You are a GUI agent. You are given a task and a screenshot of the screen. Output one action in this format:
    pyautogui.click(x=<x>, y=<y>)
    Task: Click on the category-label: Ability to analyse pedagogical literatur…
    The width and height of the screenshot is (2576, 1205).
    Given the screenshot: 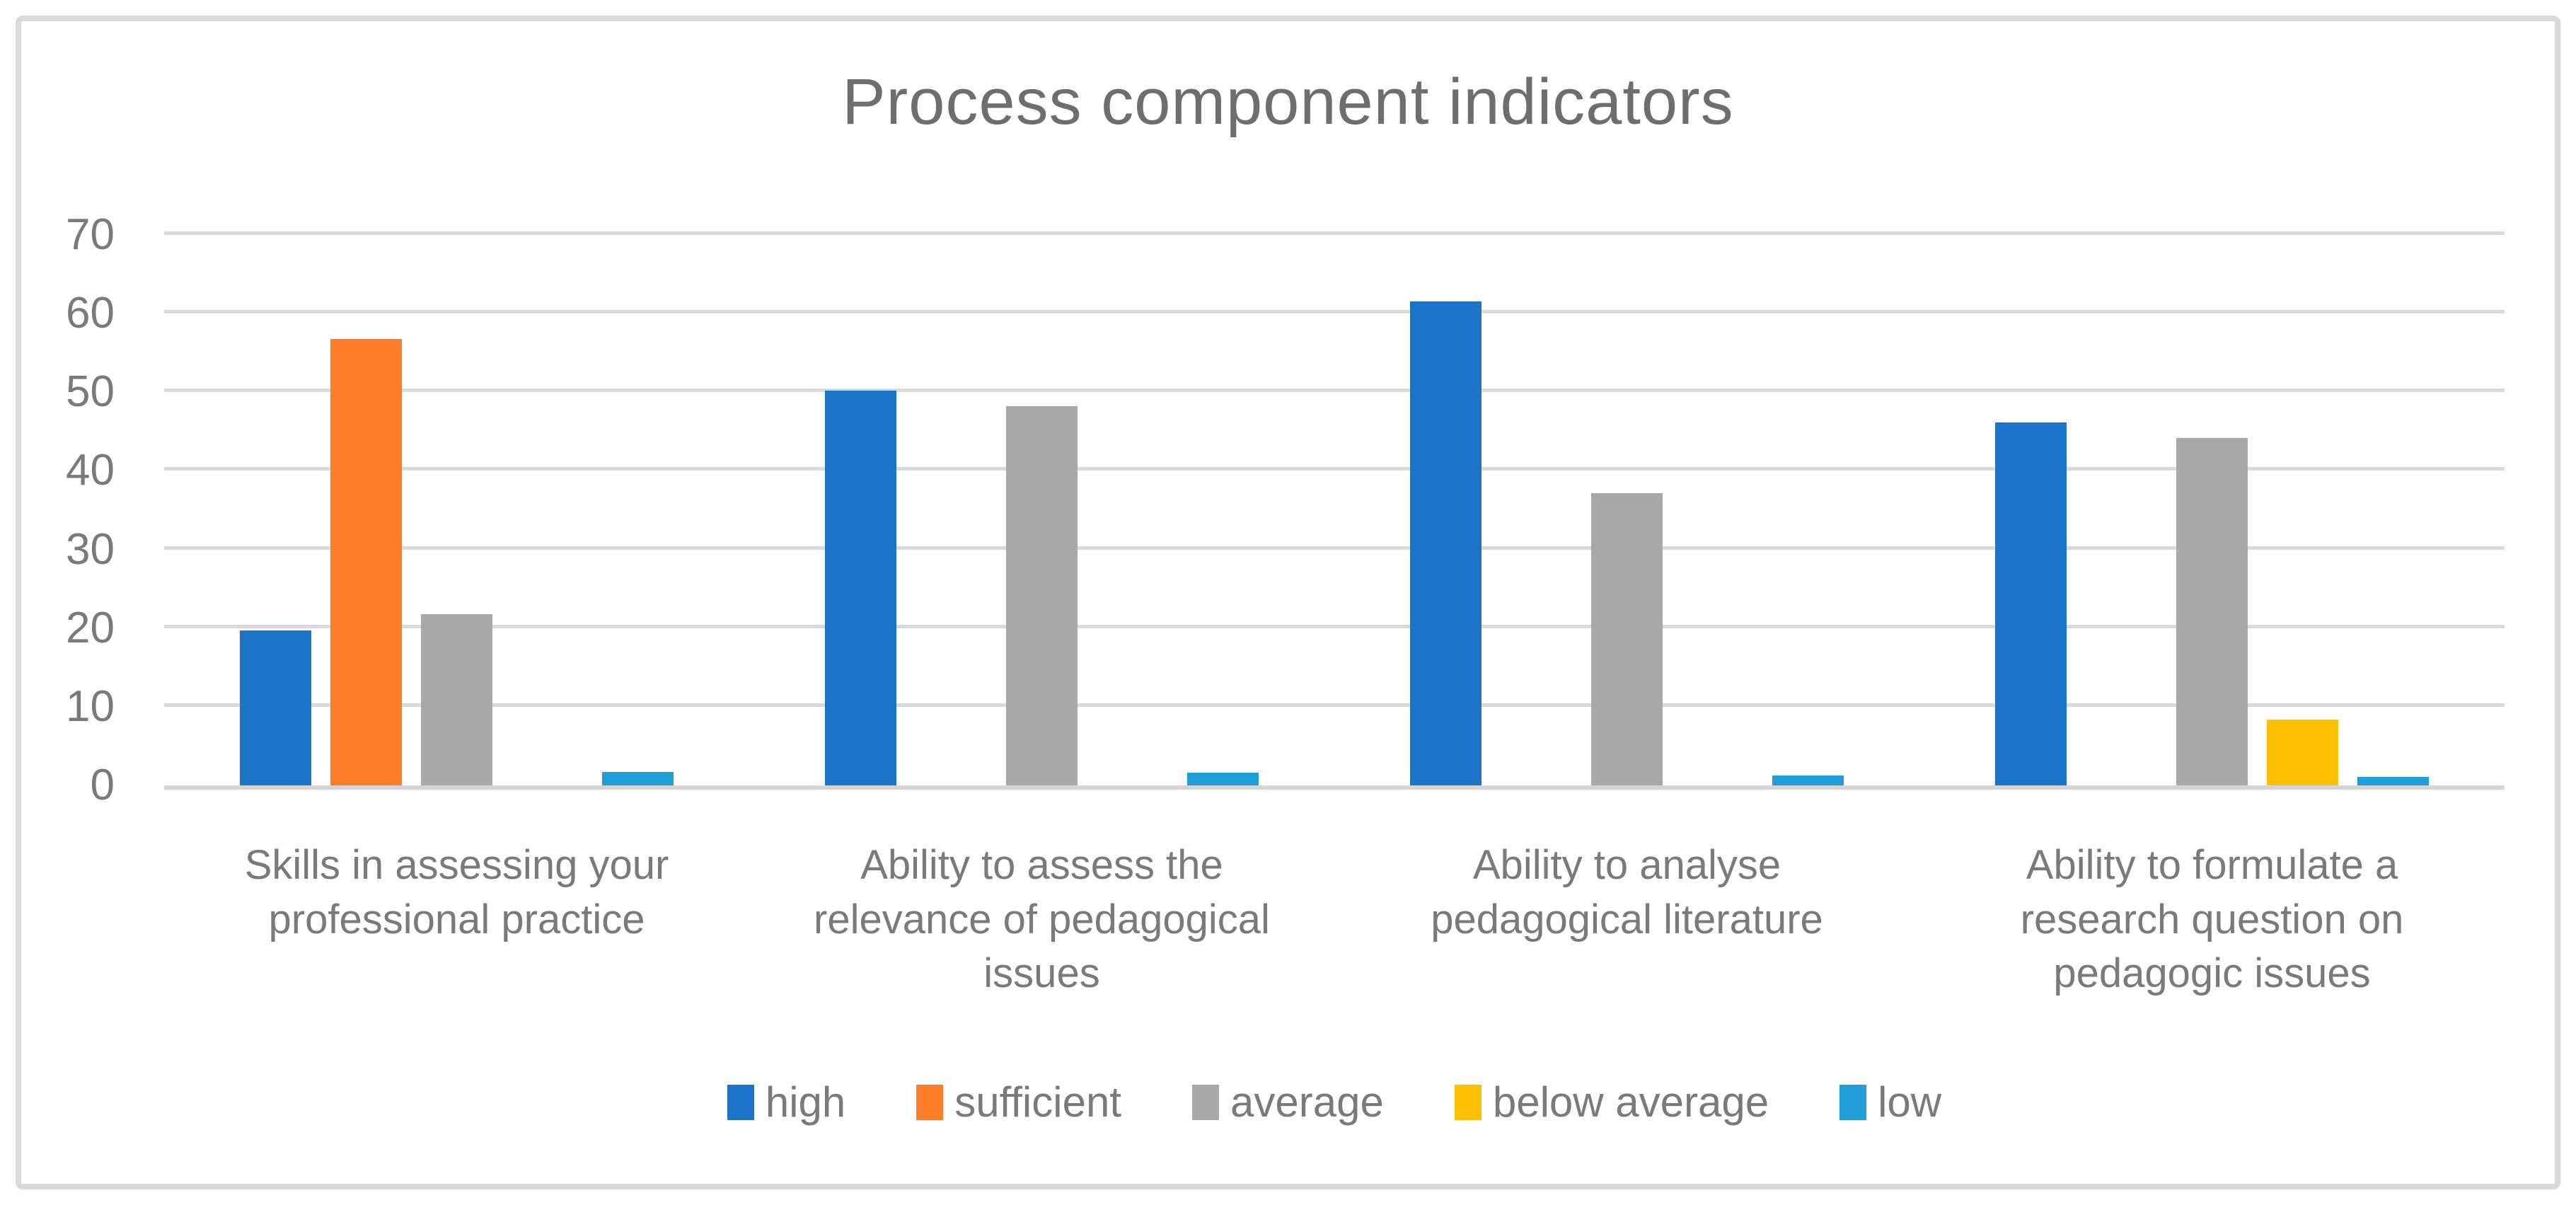 What is the action you would take?
    pyautogui.click(x=1627, y=892)
    